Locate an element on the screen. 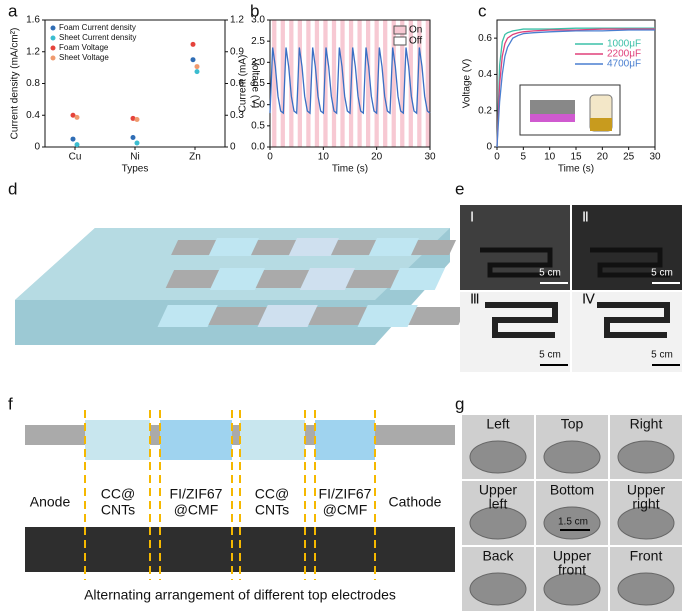  y-axis-label: Current (mA) is located at coordinates (243, 84).